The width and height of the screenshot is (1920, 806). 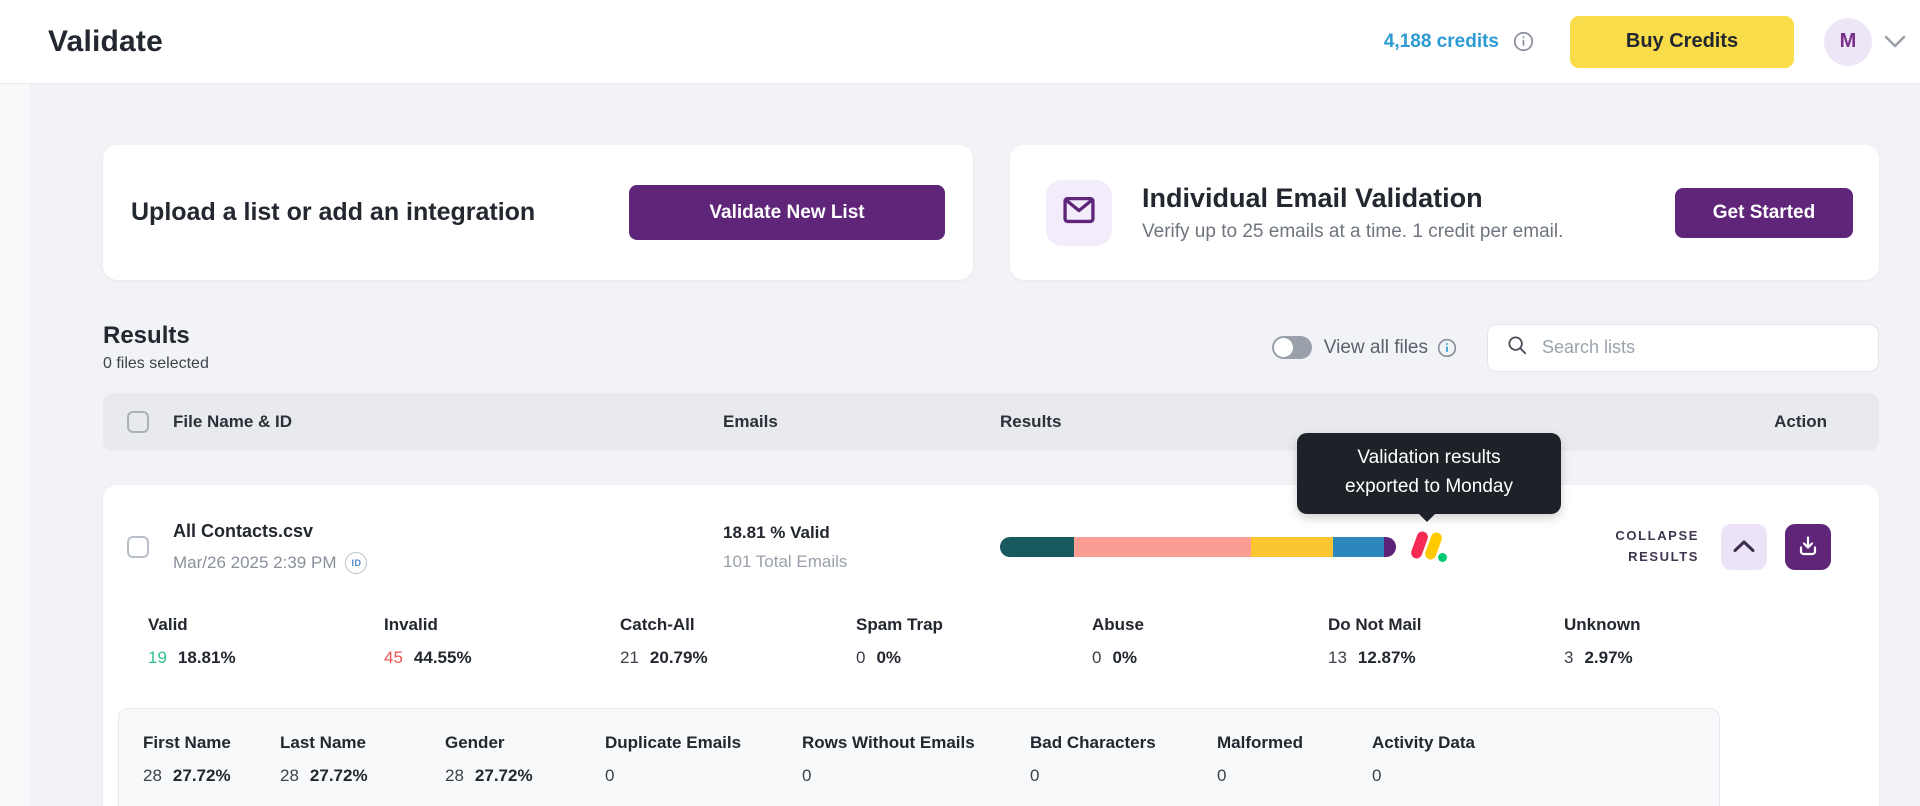 I want to click on envelope-icon, so click(x=1079, y=212).